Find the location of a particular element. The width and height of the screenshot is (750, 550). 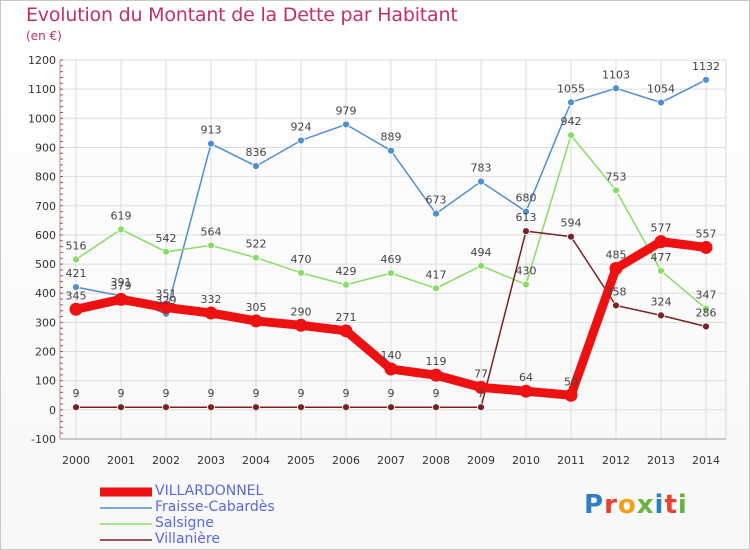

data-label: 924 is located at coordinates (301, 126).